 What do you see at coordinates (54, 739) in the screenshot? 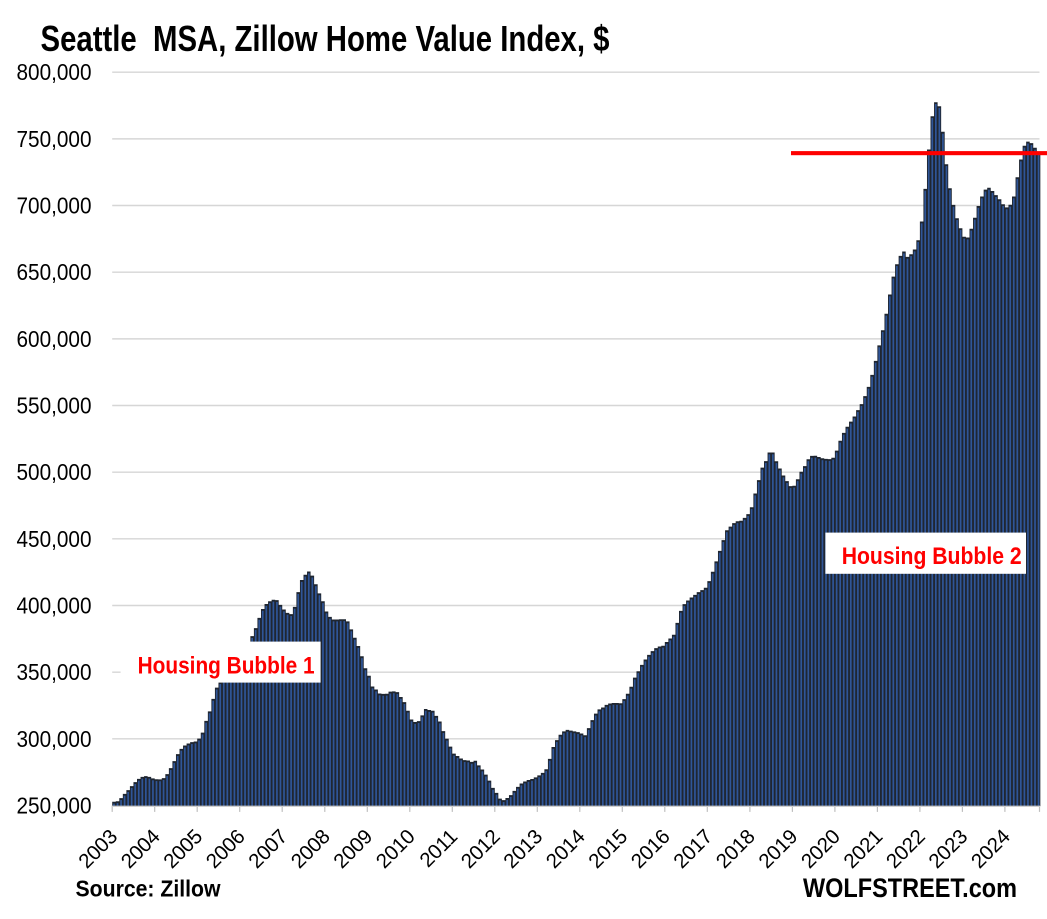
I see `svg-text: 300,000` at bounding box center [54, 739].